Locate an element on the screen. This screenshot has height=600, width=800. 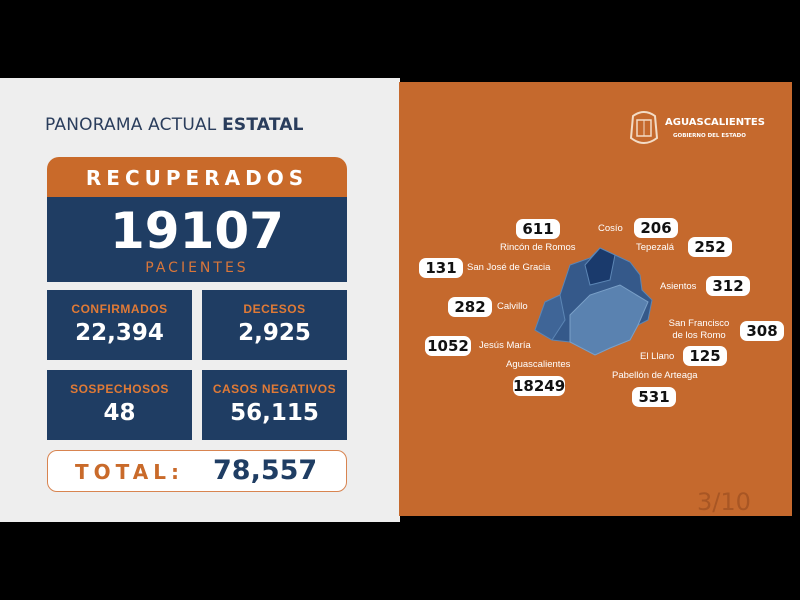
stat-value: 2,925 is located at coordinates (274, 333).